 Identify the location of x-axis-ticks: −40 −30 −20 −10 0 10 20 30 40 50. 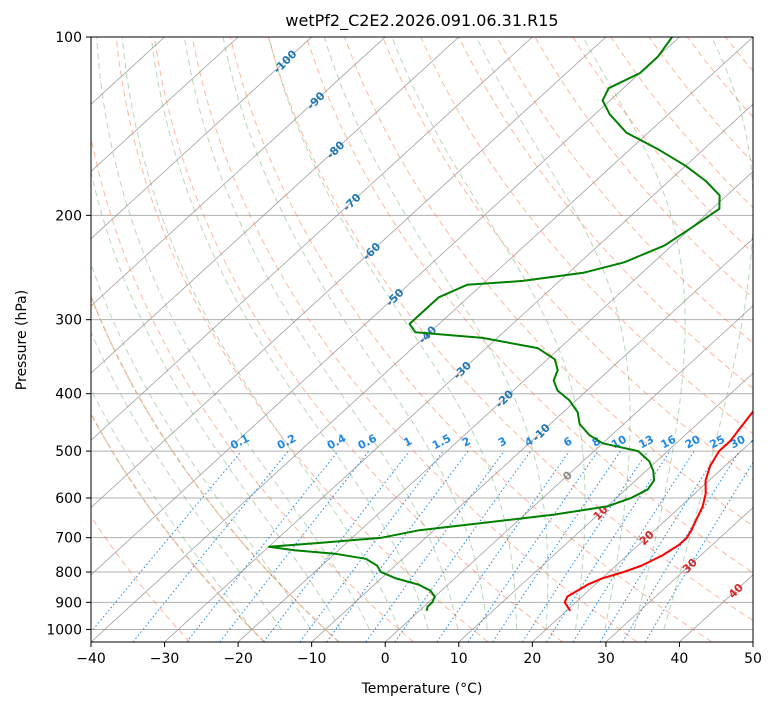
(419, 654).